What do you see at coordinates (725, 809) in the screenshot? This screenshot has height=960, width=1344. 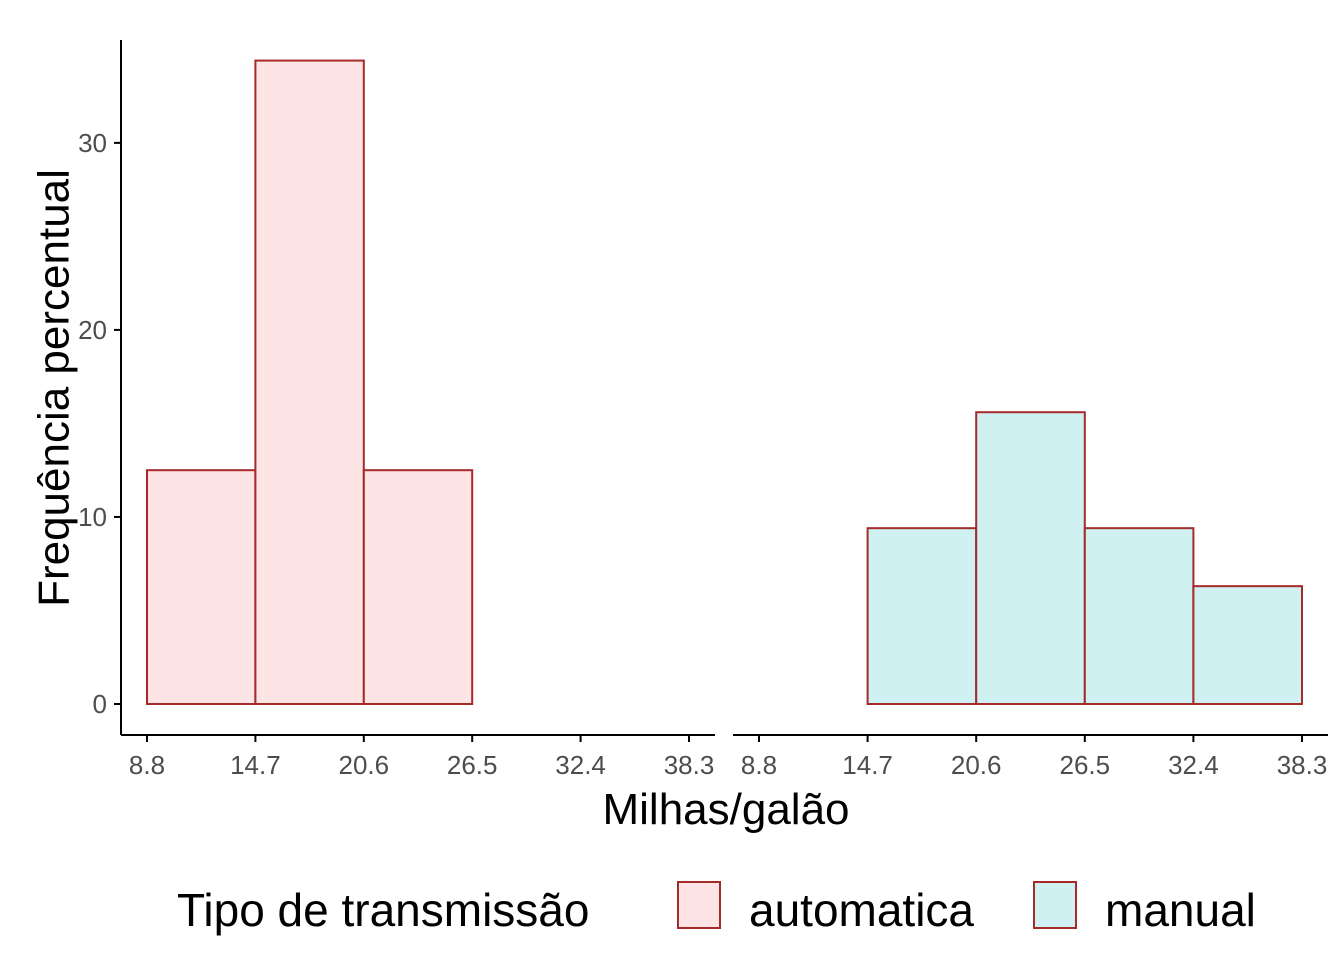 I see `x-axis-title: Milhas/galão` at bounding box center [725, 809].